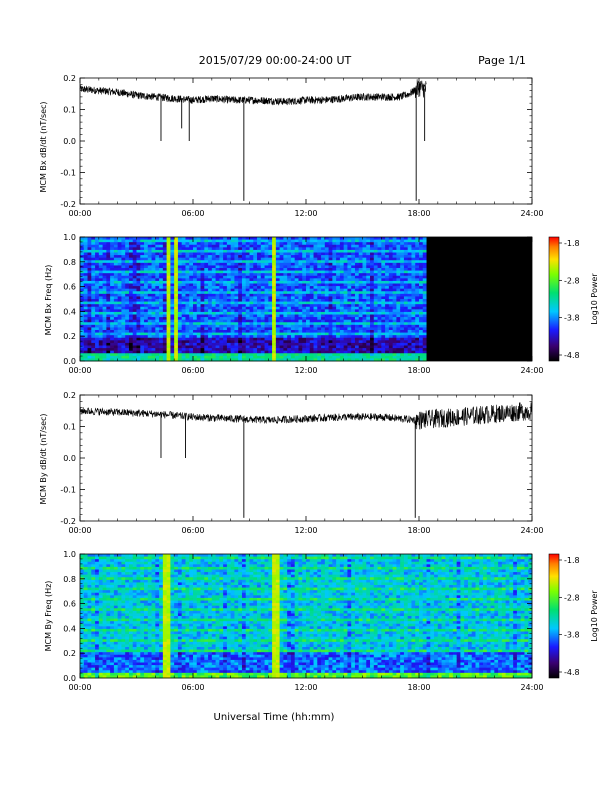 The width and height of the screenshot is (612, 792). I want to click on x-tick-label: 00:00, so click(79, 370).